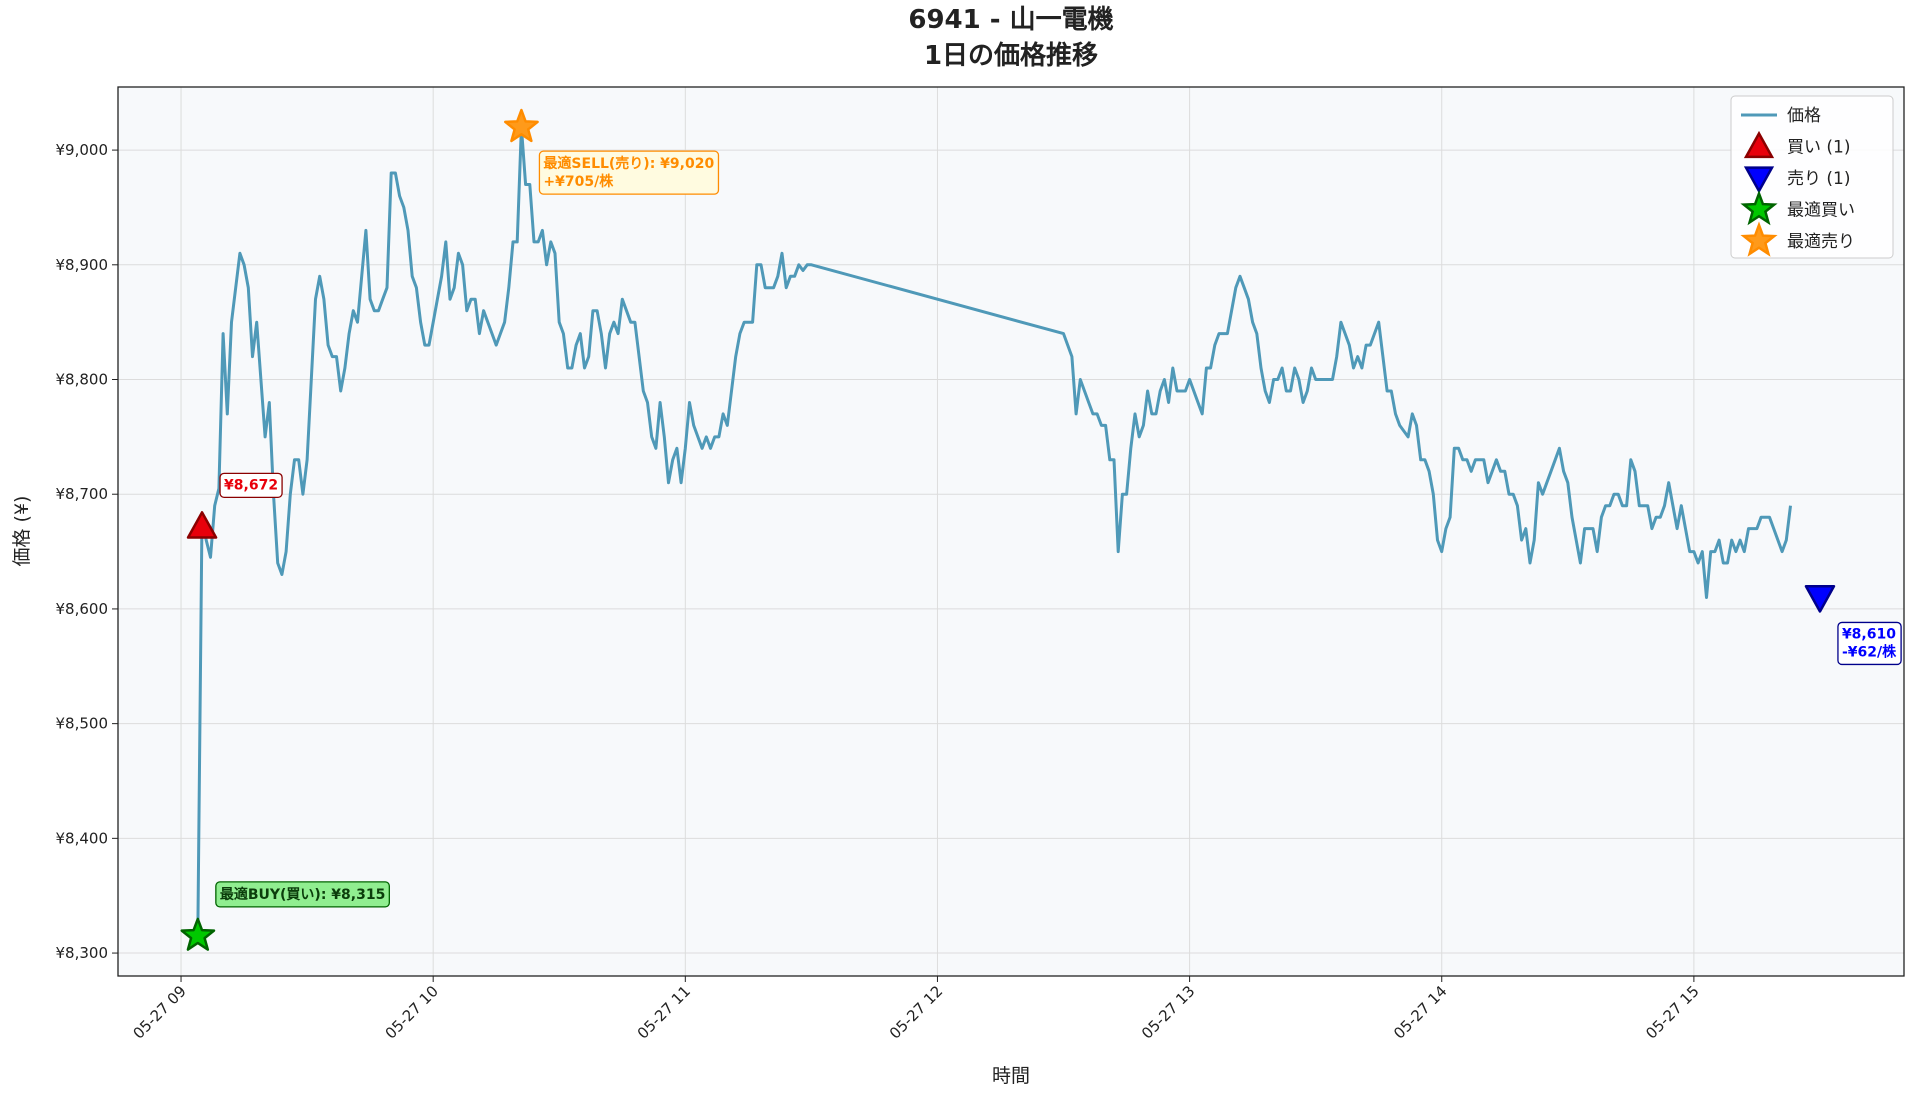  I want to click on annotation-text: ¥8,672, so click(251, 485).